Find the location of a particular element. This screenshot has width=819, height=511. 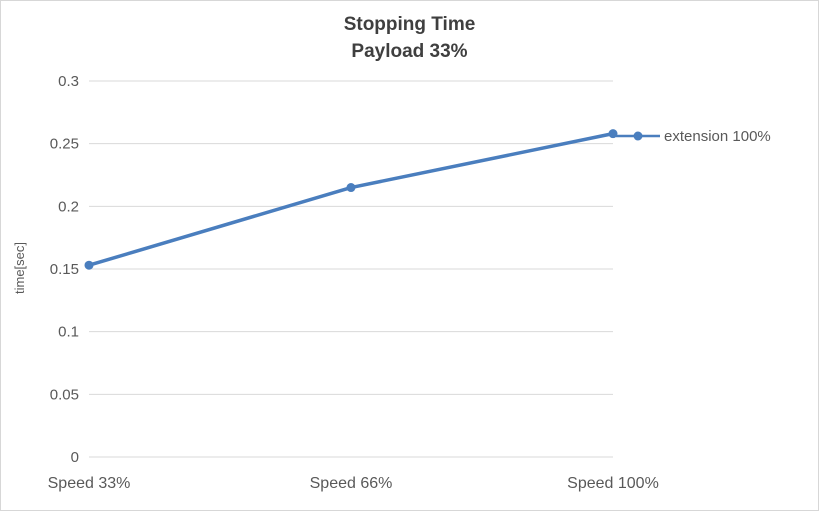

legend-label: extension 100% is located at coordinates (717, 136).